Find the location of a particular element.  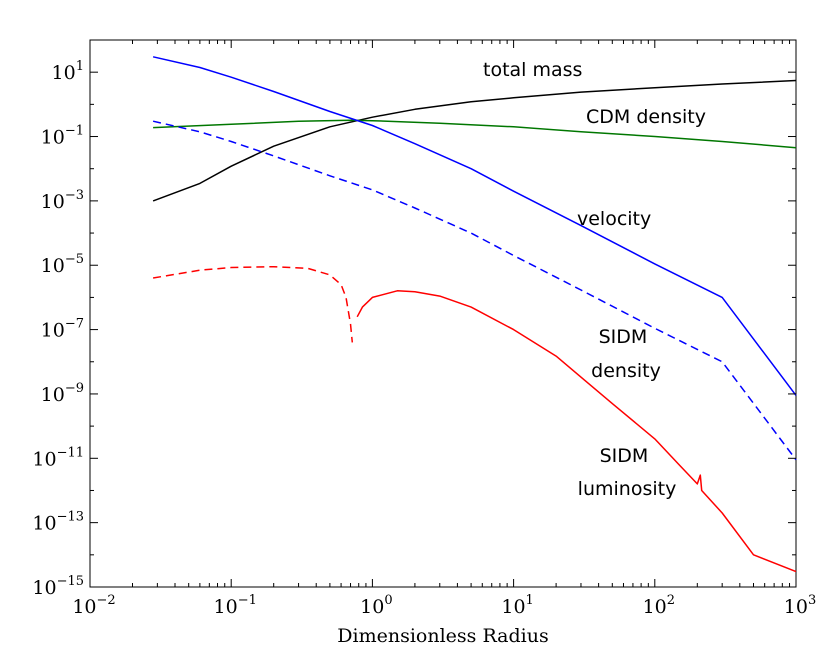

x-tick-label: 10⁻² is located at coordinates (93, 605).